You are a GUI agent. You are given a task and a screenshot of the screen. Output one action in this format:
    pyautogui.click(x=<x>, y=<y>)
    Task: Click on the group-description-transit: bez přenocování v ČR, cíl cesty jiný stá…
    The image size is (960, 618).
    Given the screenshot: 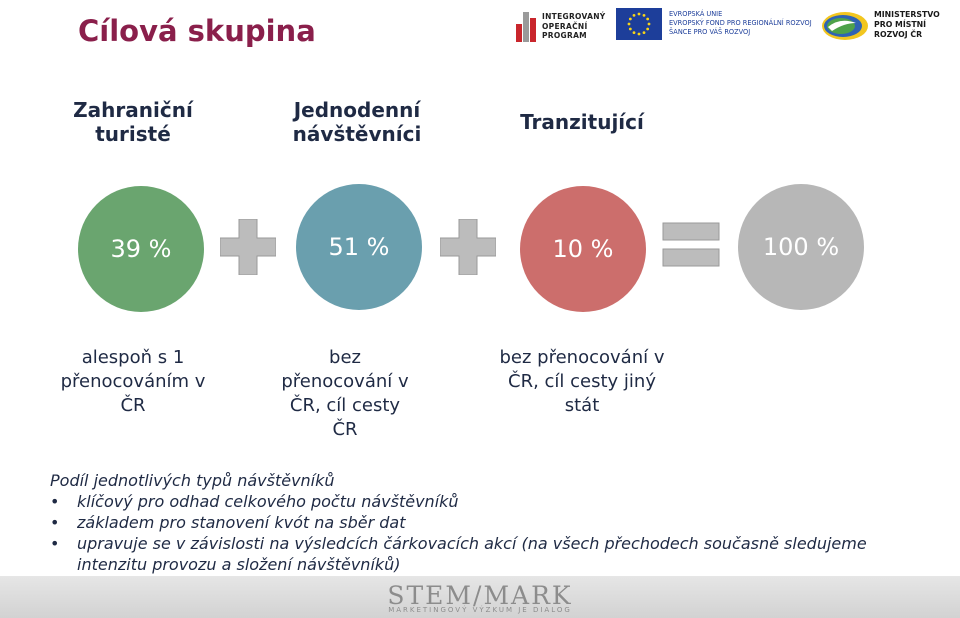 What is the action you would take?
    pyautogui.click(x=582, y=381)
    